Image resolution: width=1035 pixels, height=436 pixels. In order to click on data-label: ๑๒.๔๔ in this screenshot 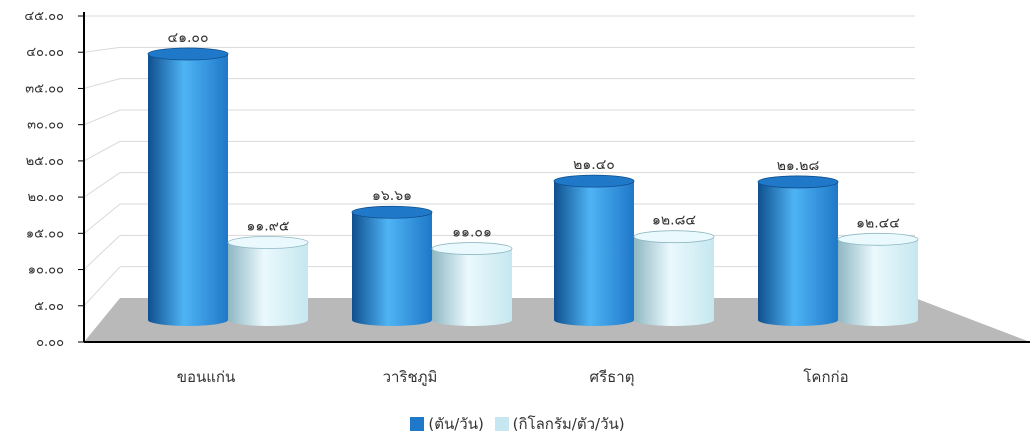, I will do `click(878, 223)`.